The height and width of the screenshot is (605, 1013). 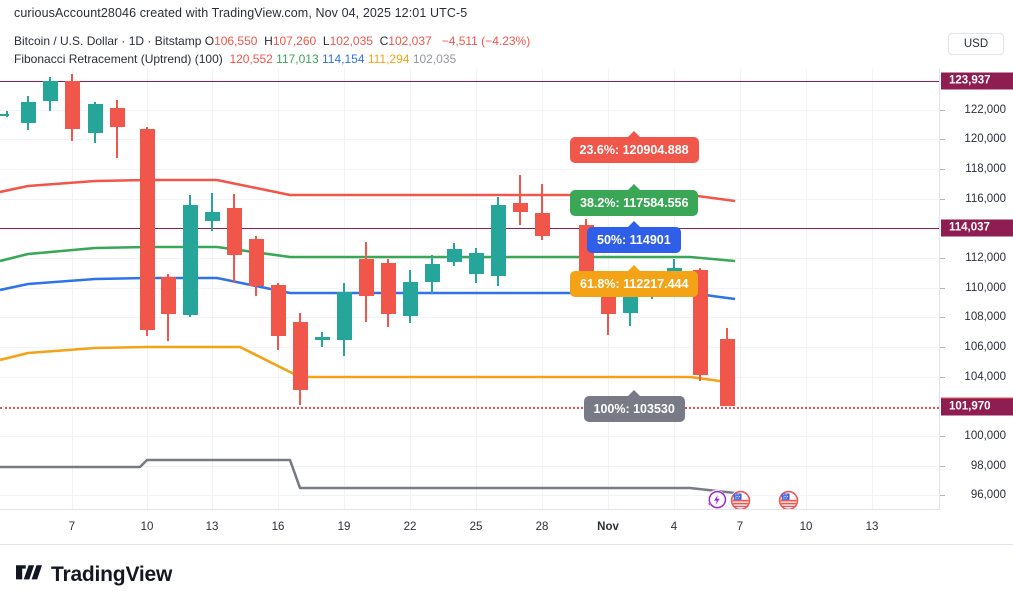 What do you see at coordinates (988, 465) in the screenshot?
I see `price-axis-tick: 98,000` at bounding box center [988, 465].